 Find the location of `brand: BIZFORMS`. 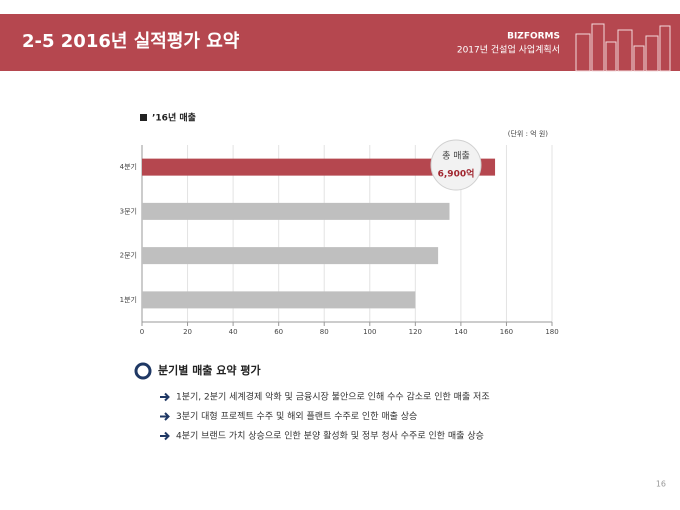

brand: BIZFORMS is located at coordinates (533, 37).